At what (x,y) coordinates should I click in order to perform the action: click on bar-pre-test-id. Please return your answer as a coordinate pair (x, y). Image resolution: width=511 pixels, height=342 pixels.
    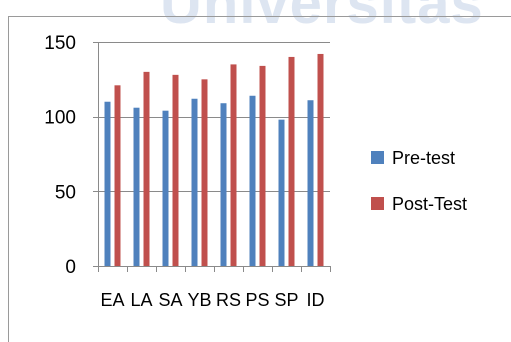
    Looking at the image, I should click on (310, 183).